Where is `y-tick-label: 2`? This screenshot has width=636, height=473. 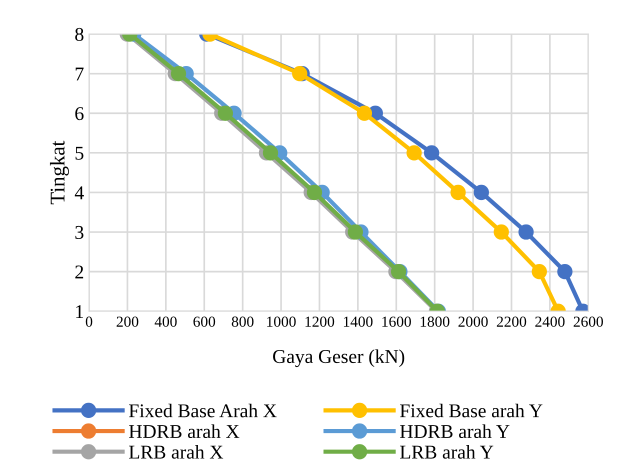
y-tick-label: 2 is located at coordinates (79, 272).